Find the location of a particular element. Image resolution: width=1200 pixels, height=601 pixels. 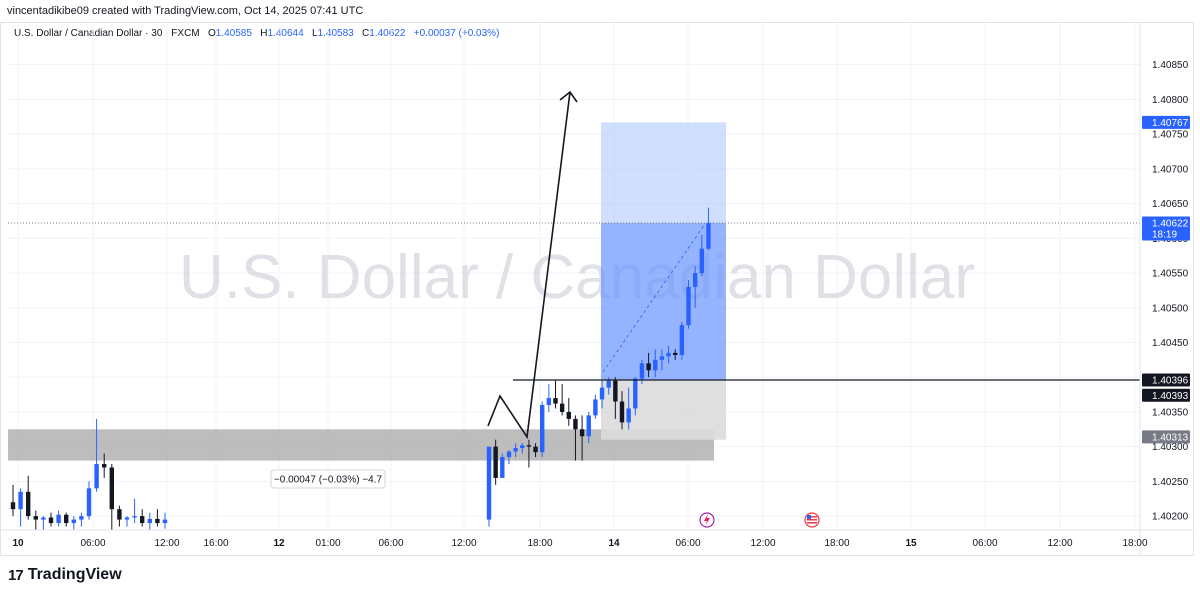

price-tick-label: 1.40800 is located at coordinates (1170, 100).